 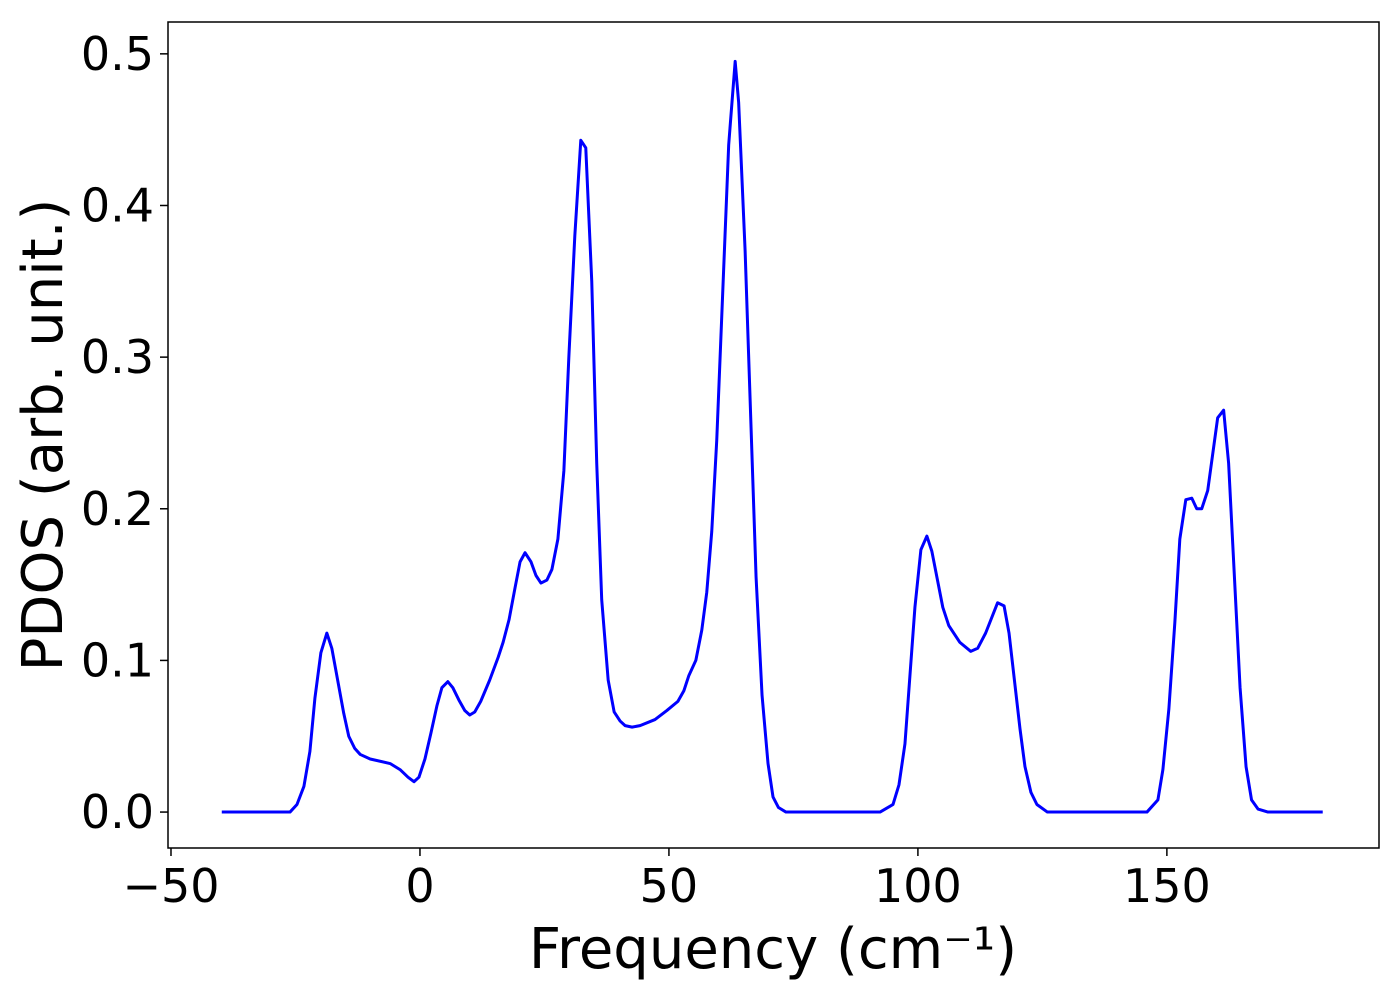 What do you see at coordinates (170, 886) in the screenshot?
I see `x-tick-label: −50` at bounding box center [170, 886].